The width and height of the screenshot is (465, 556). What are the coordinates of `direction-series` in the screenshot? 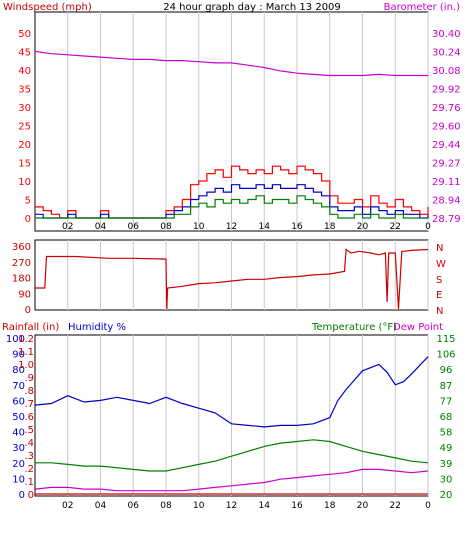 It's located at (232, 279).